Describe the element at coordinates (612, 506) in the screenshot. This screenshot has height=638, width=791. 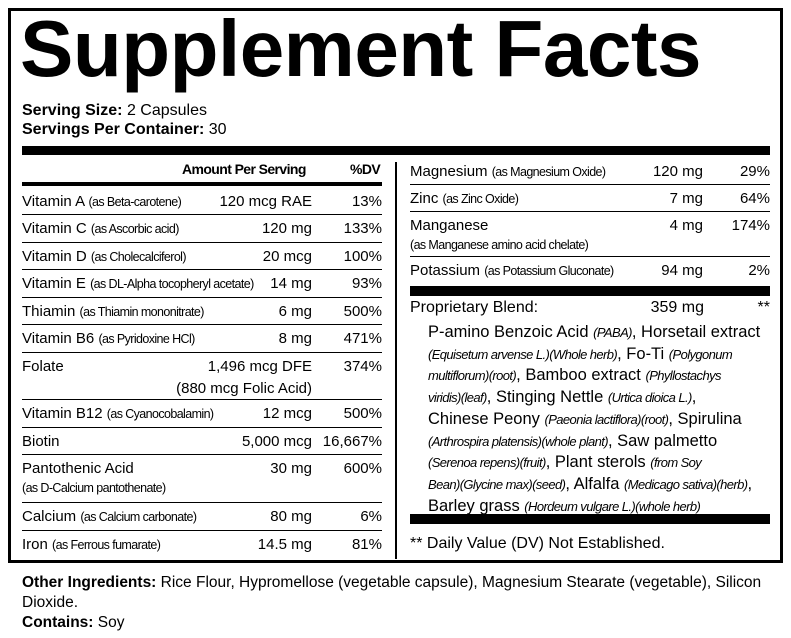
I see `botanical-source: (Hordeum vulgare L.)(whole herb)` at that location.